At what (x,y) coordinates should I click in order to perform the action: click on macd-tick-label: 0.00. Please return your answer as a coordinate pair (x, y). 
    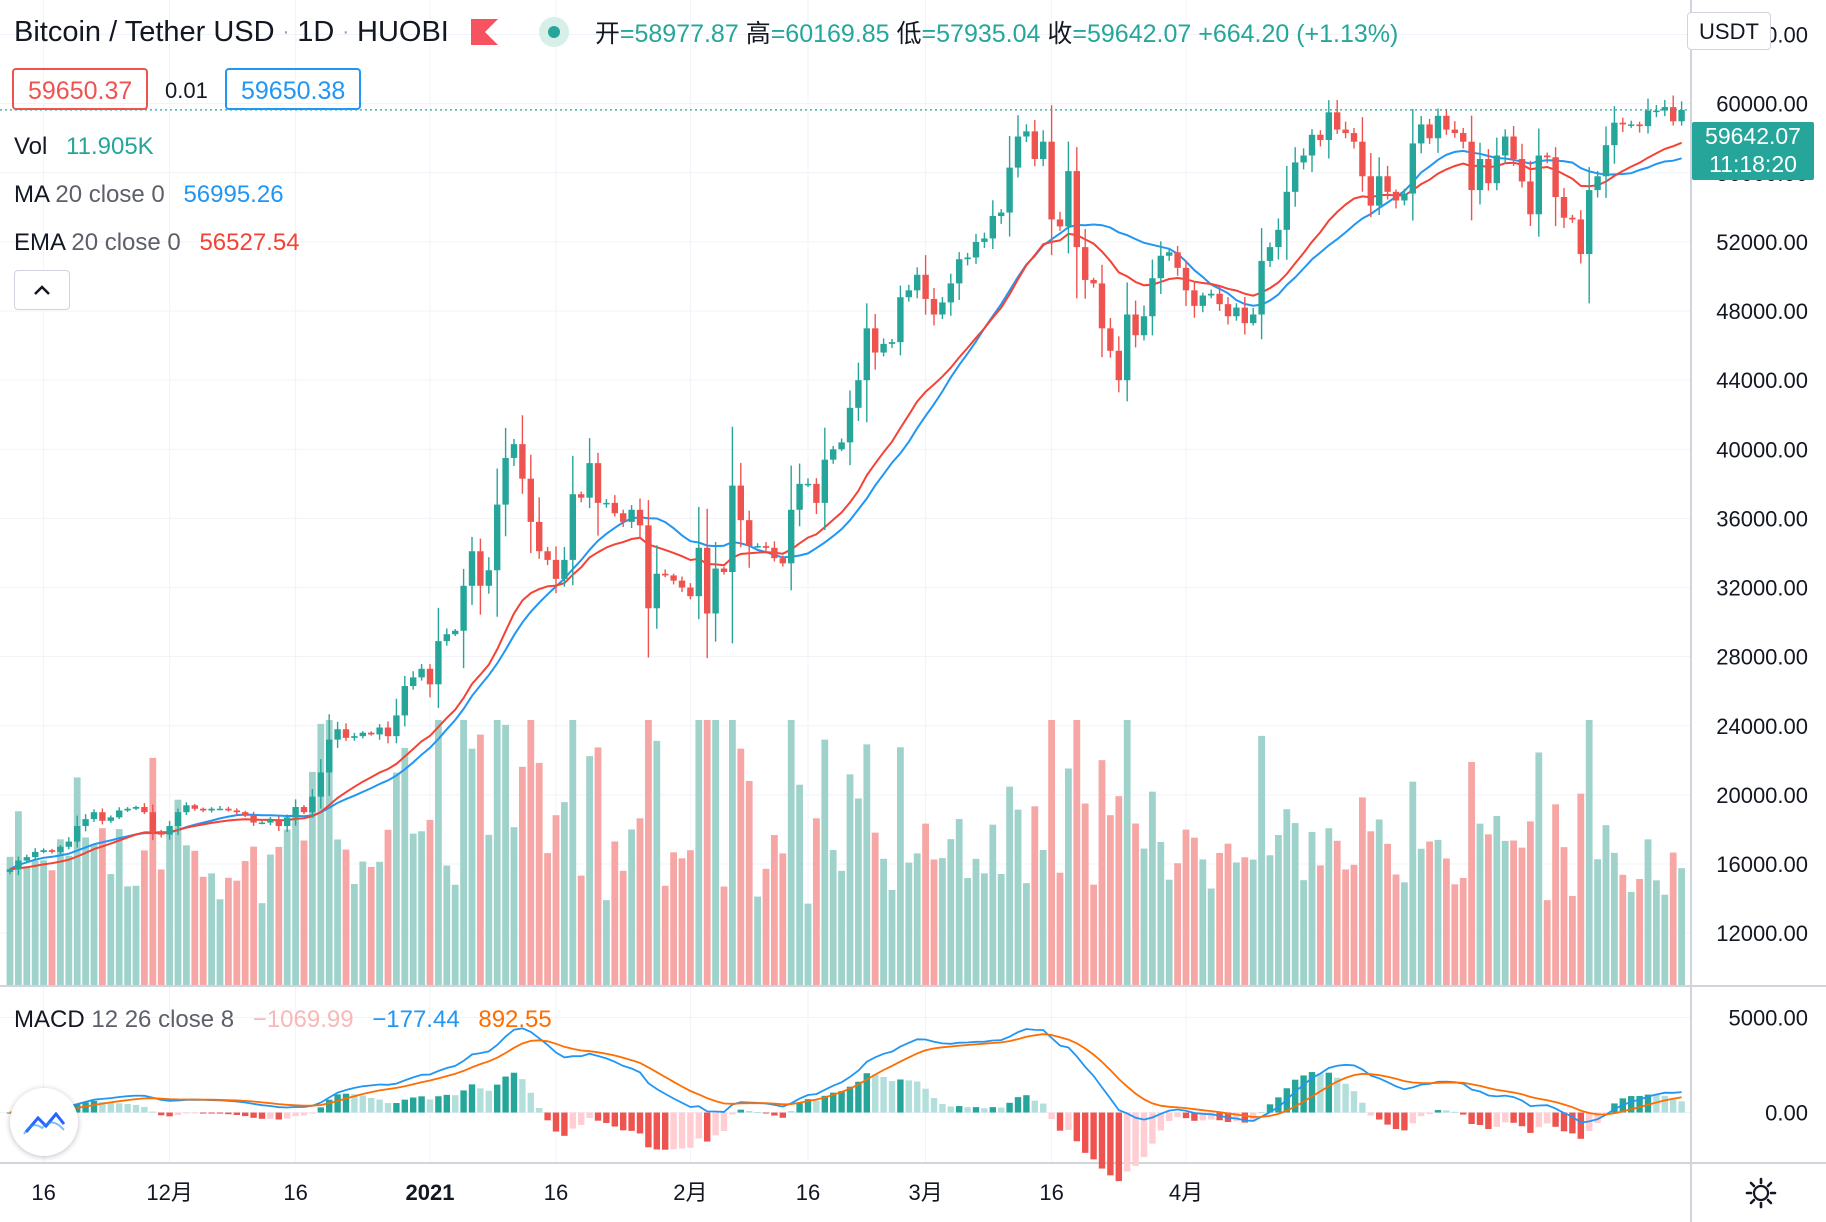
    Looking at the image, I should click on (1786, 1113).